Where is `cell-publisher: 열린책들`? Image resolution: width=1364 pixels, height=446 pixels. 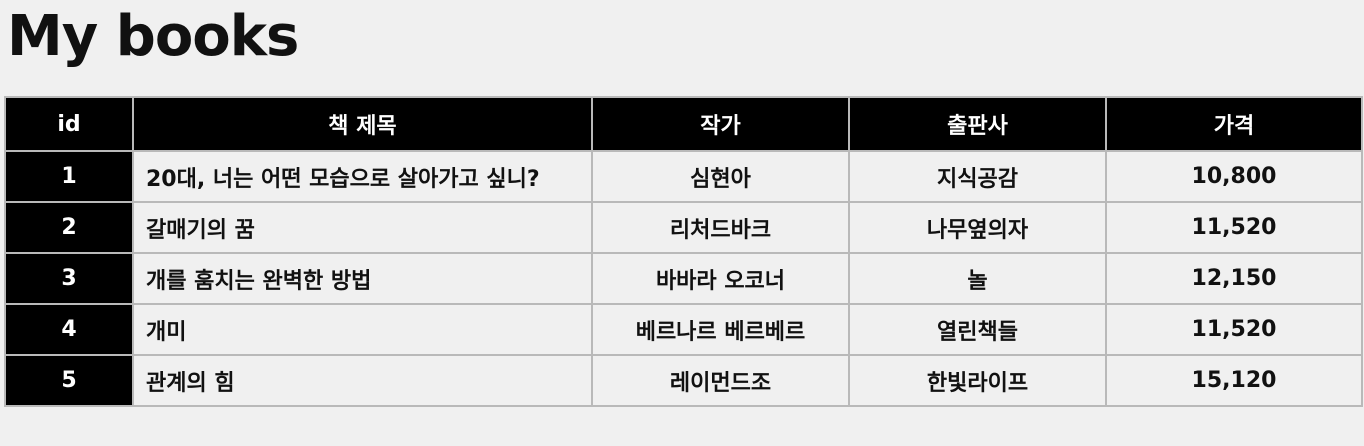
cell-publisher: 열린책들 is located at coordinates (977, 329).